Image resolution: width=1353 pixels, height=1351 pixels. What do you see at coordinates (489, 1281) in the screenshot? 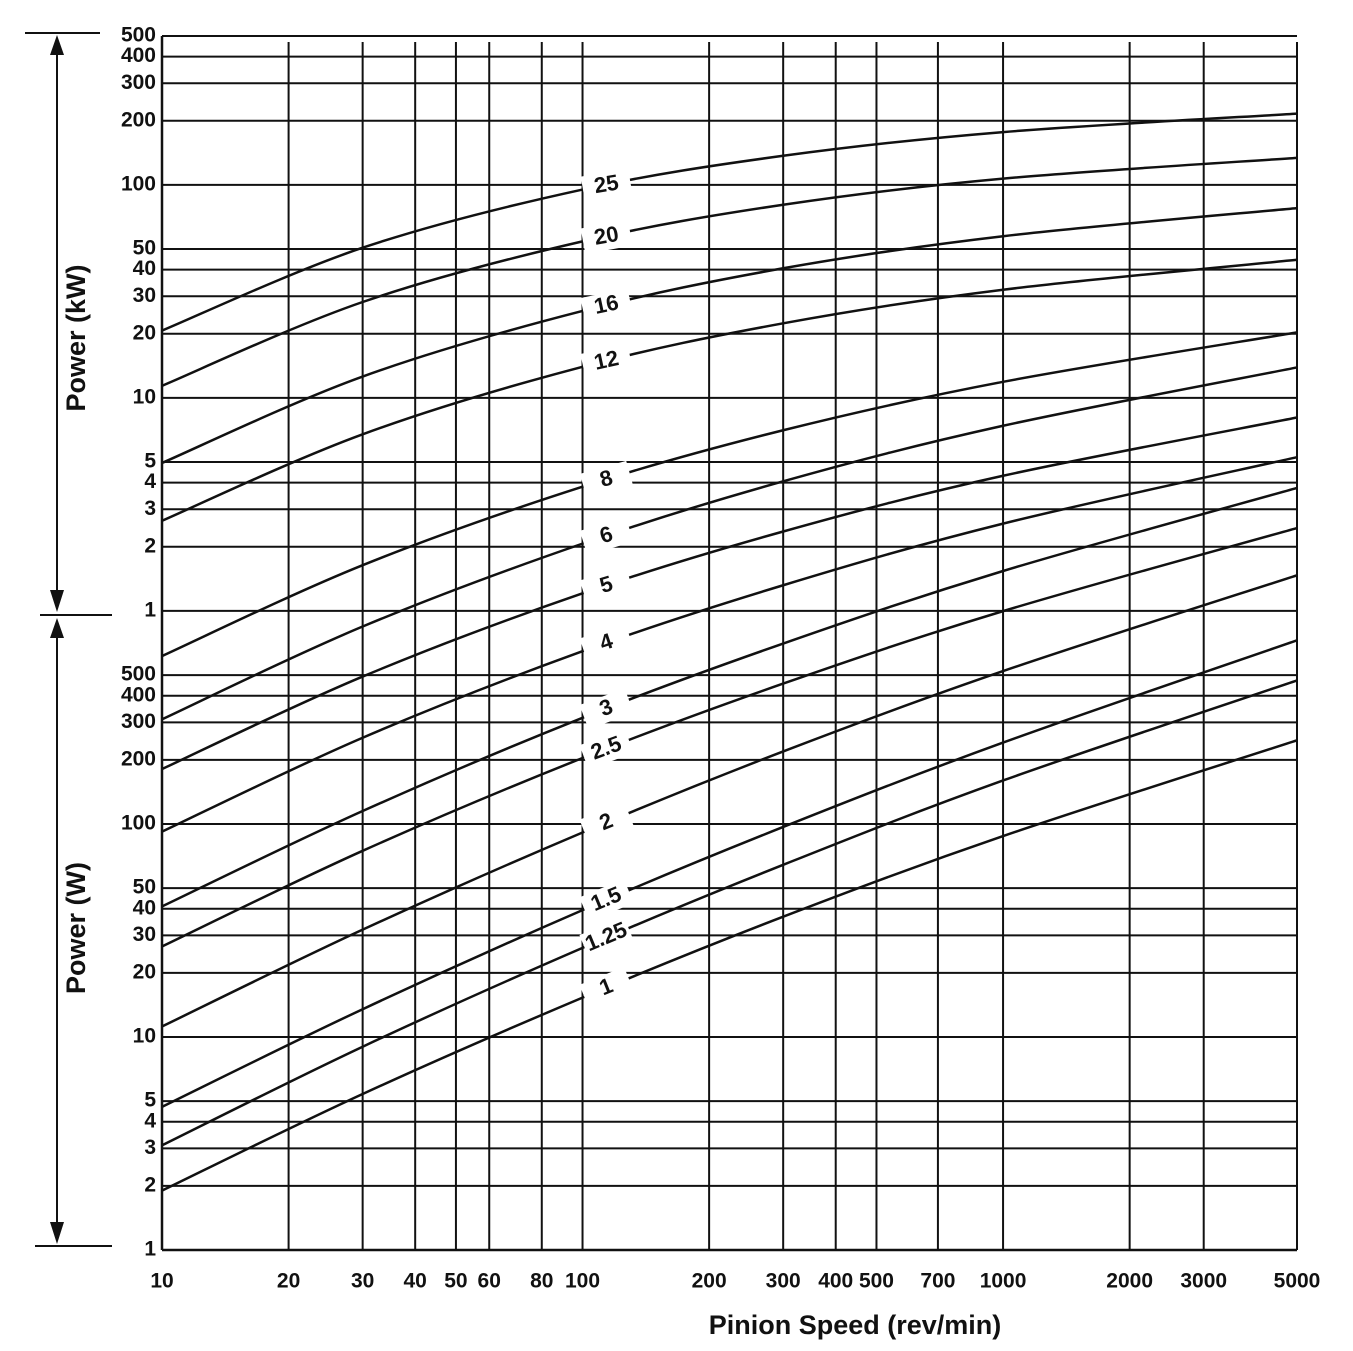
I see `x-tick-label: 60` at bounding box center [489, 1281].